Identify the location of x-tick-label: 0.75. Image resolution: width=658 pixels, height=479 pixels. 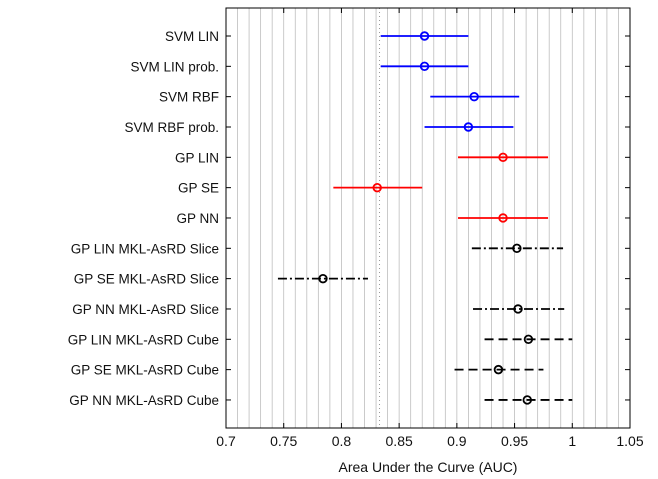
(283, 441).